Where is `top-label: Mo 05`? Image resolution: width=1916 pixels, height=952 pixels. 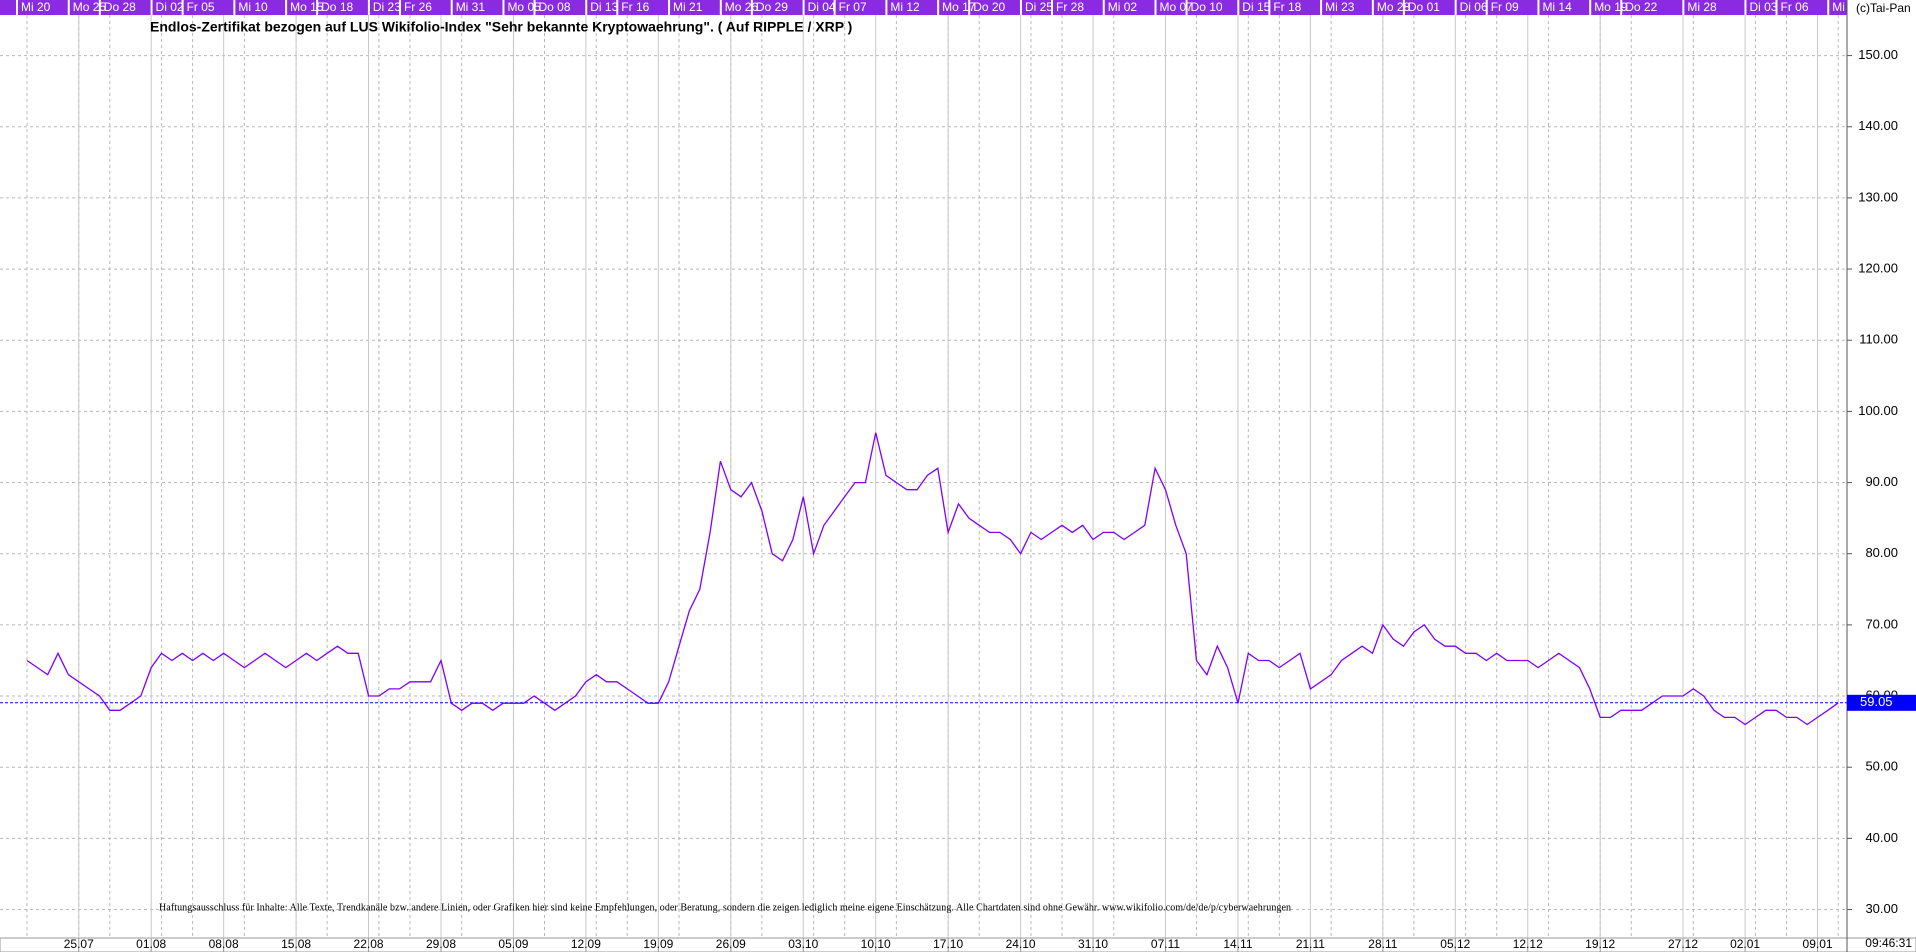
top-label: Mo 05 is located at coordinates (524, 7).